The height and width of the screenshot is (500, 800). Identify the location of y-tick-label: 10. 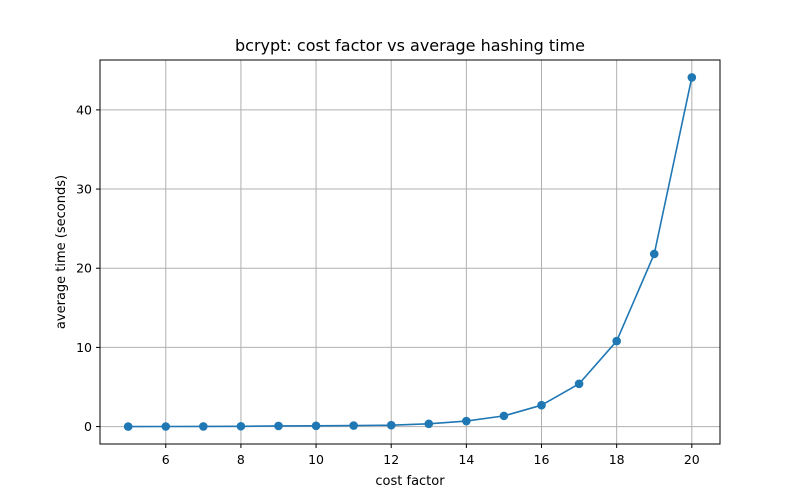
(84, 347).